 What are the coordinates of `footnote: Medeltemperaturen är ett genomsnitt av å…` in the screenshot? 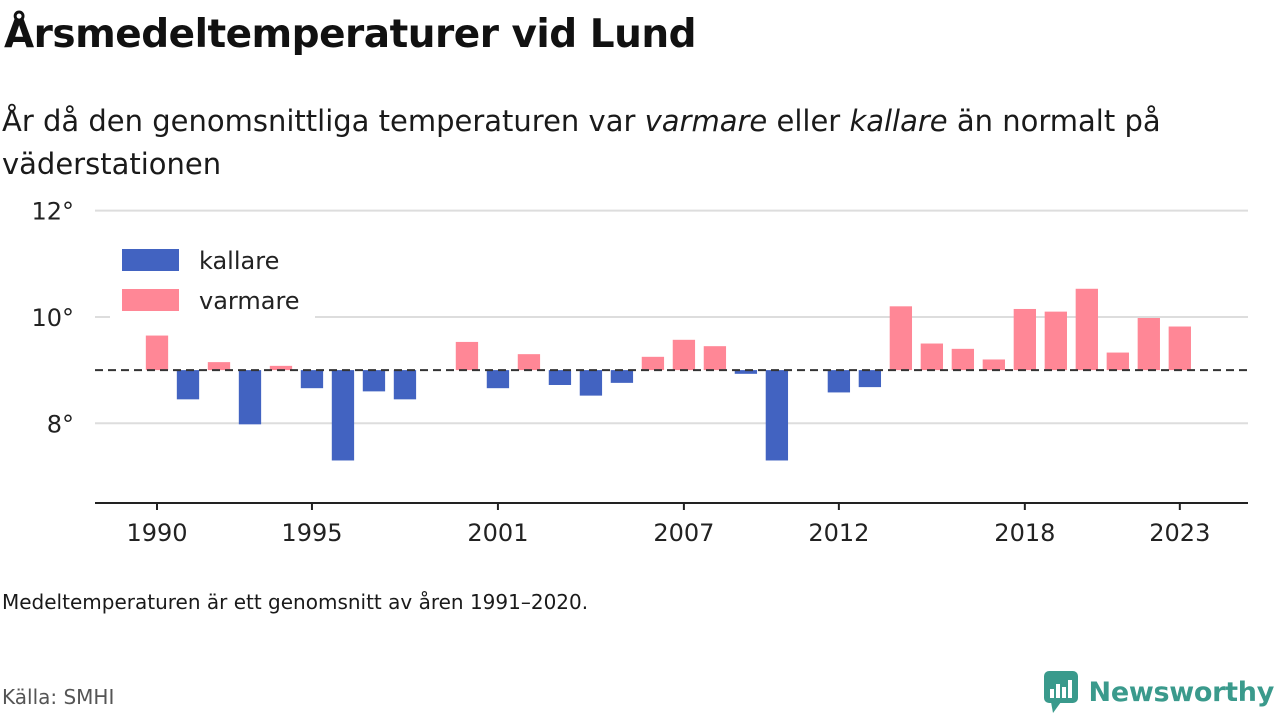 It's located at (295, 602).